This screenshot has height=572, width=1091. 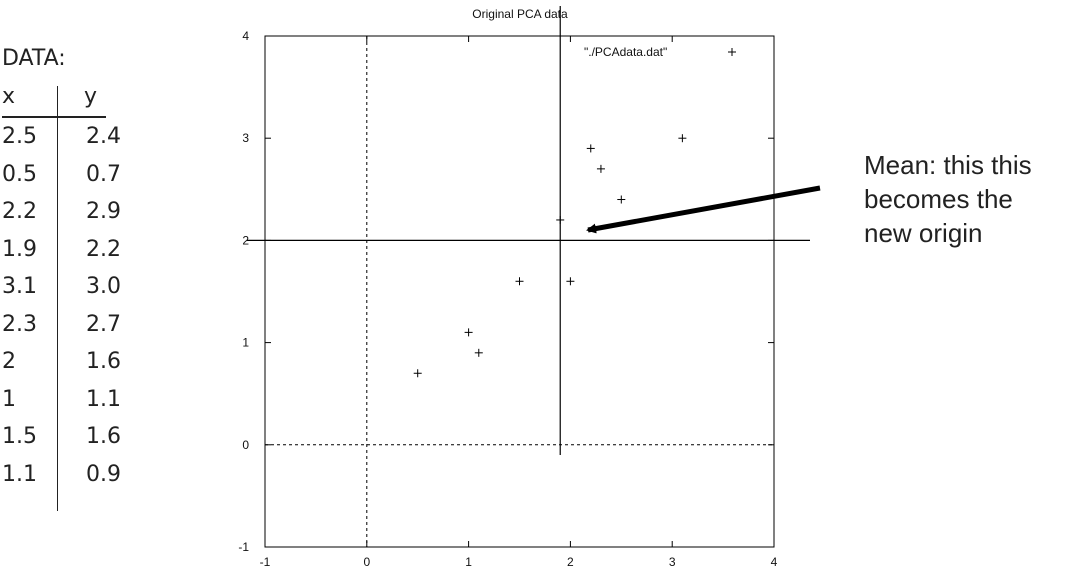 I want to click on cell-x: 1, so click(x=9, y=399).